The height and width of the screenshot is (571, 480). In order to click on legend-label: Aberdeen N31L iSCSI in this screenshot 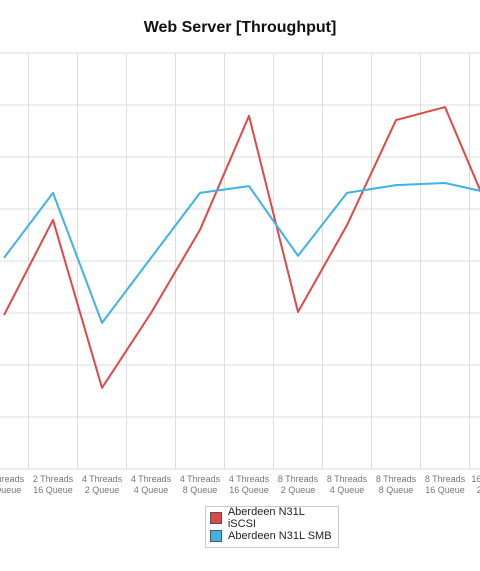, I will do `click(266, 518)`.